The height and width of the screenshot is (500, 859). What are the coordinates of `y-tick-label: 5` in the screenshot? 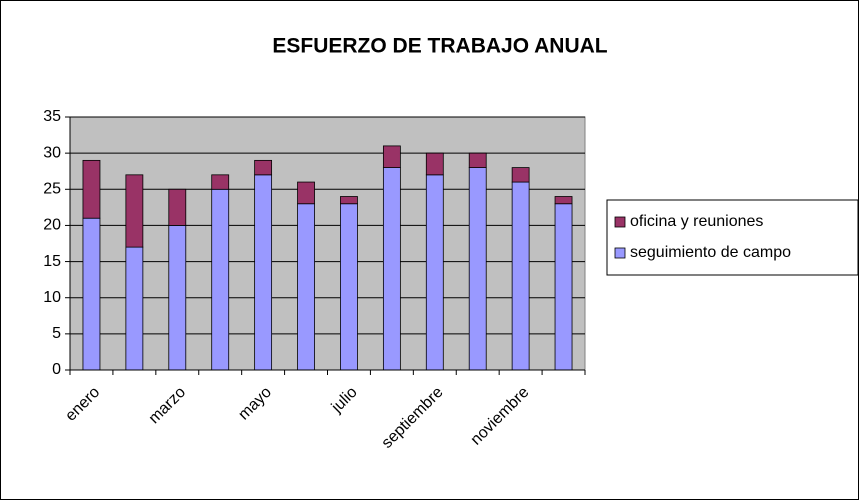 It's located at (56, 333).